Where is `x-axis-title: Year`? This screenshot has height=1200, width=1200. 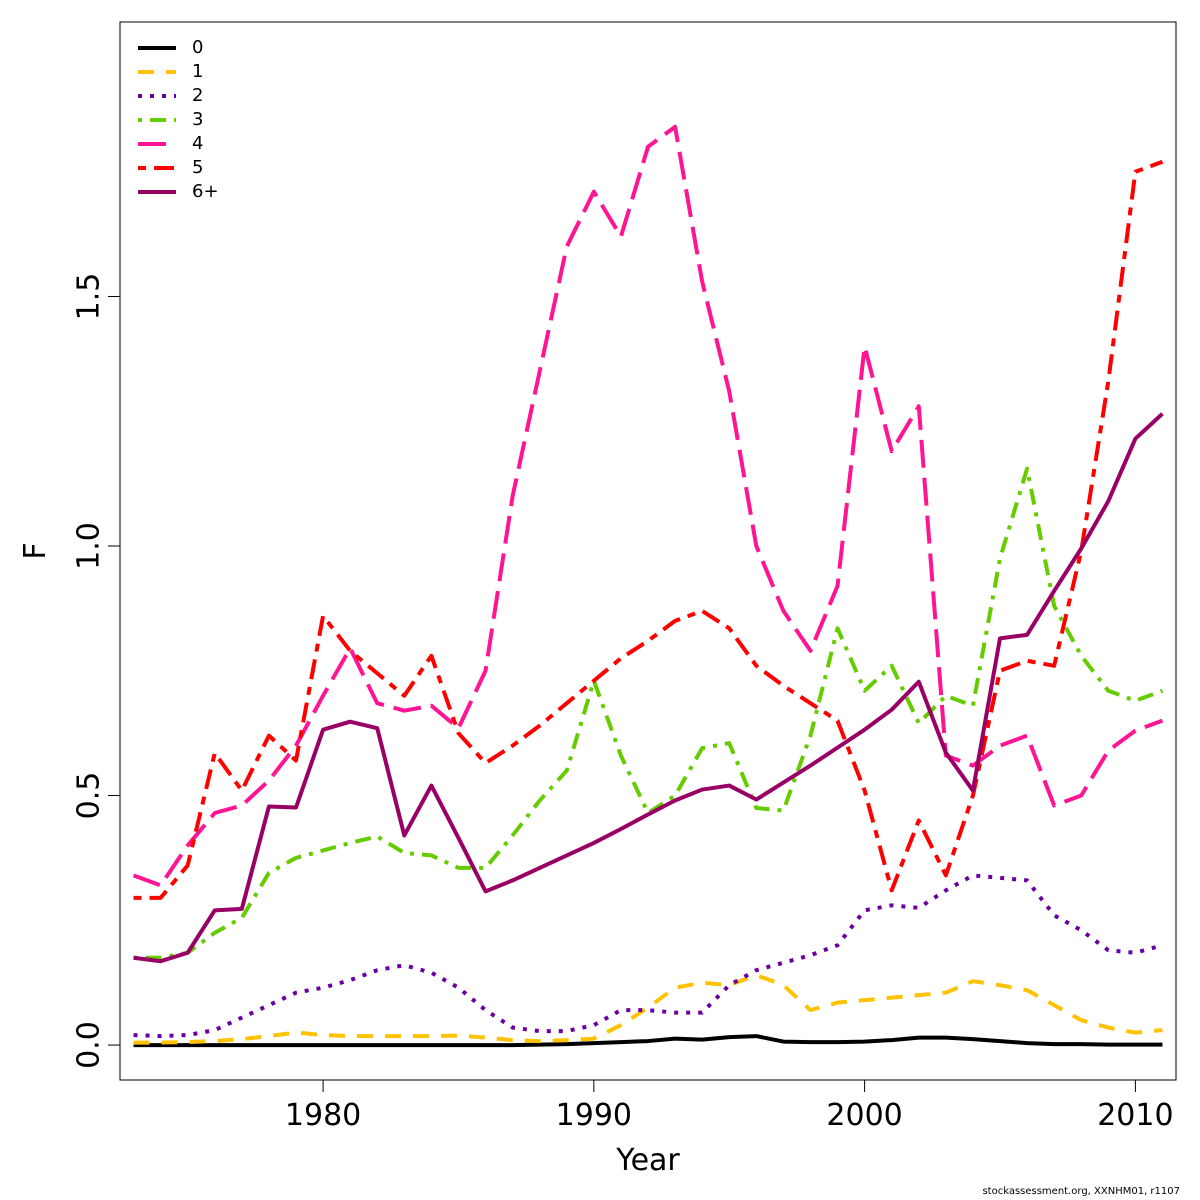
x-axis-title: Year is located at coordinates (647, 1160).